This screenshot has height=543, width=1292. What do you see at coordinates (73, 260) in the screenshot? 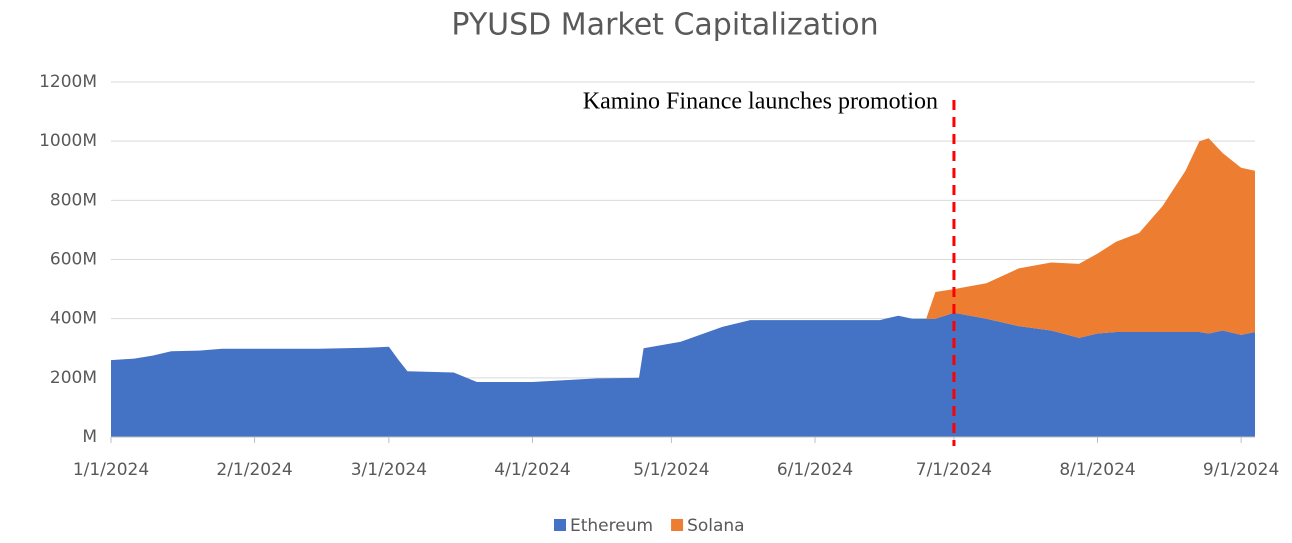
I see `y-tick-label: 600M` at bounding box center [73, 260].